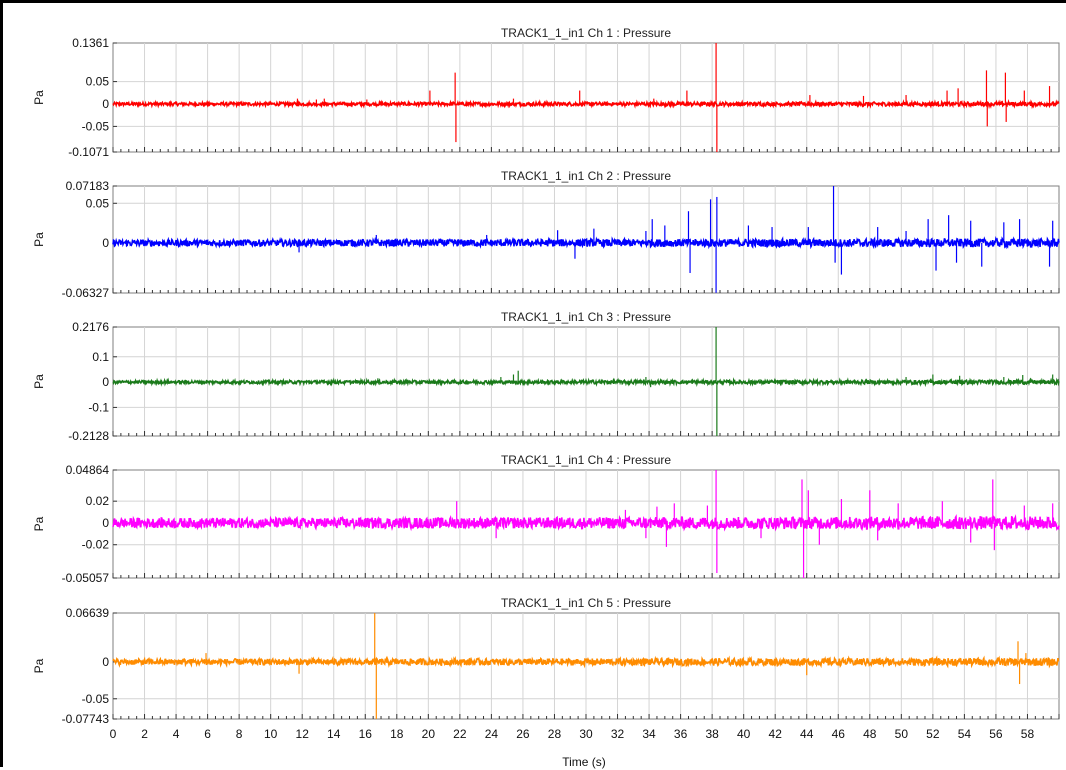  What do you see at coordinates (744, 734) in the screenshot?
I see `x-tick-label: 40` at bounding box center [744, 734].